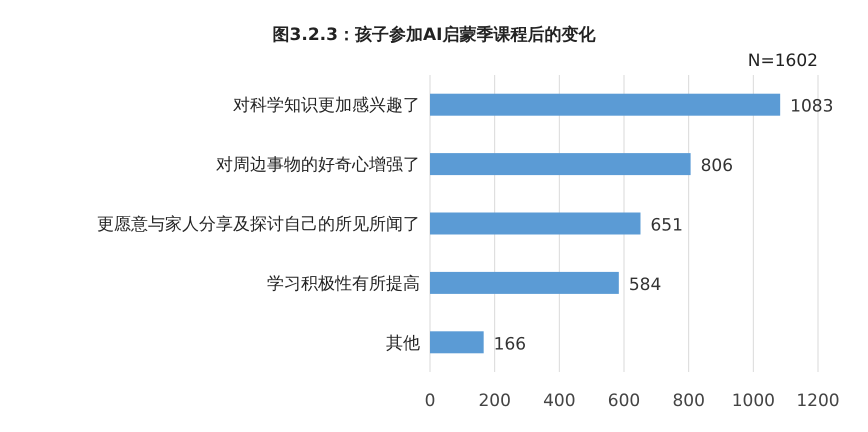 This screenshot has width=868, height=432. I want to click on data-label: 806, so click(717, 166).